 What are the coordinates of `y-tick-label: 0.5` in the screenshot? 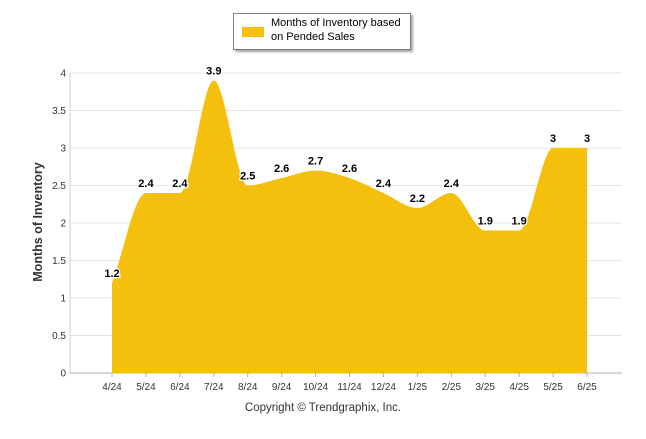 It's located at (59, 336).